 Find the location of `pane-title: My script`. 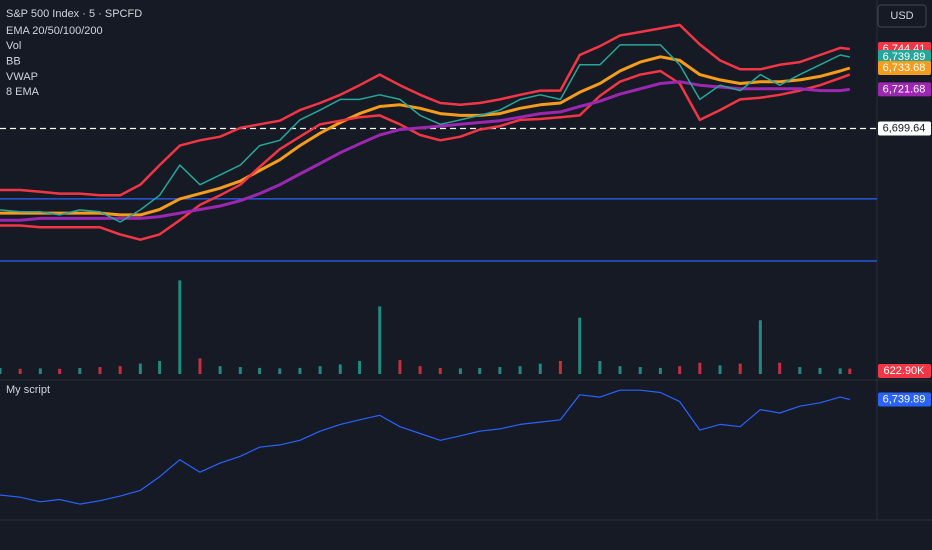

pane-title: My script is located at coordinates (28, 390).